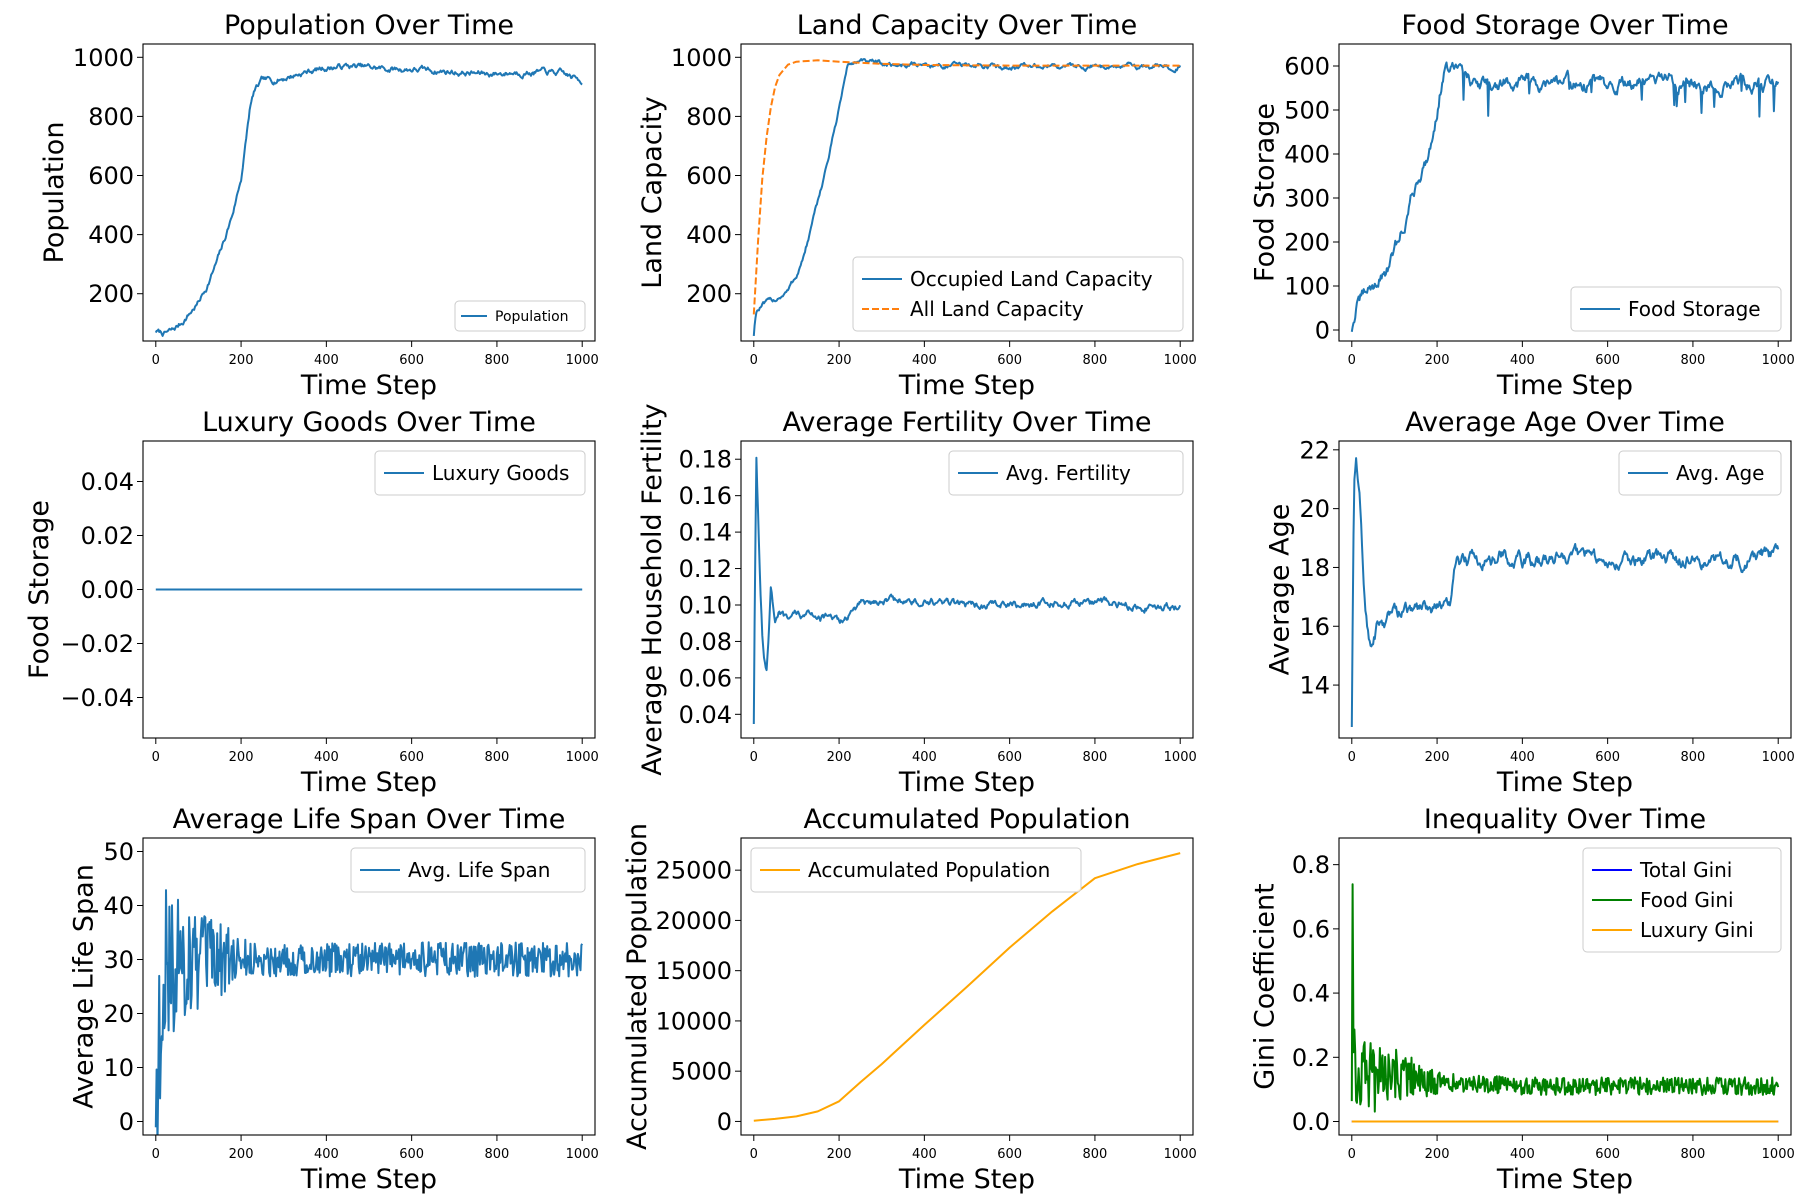 This screenshot has height=1200, width=1800. What do you see at coordinates (1314, 450) in the screenshot?
I see `y-tick-label: 22` at bounding box center [1314, 450].